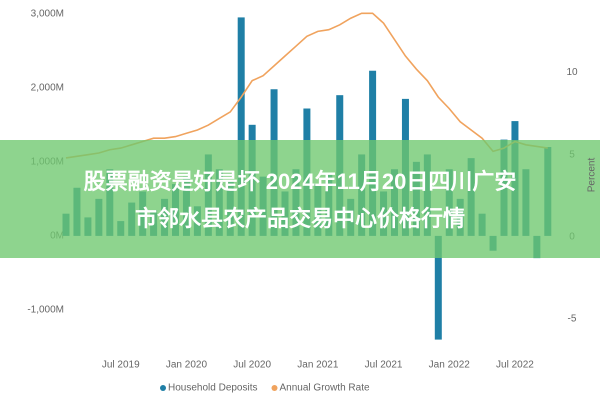  I want to click on banner-text: 市邻水县农产品交易中心价格行情, so click(300, 218).